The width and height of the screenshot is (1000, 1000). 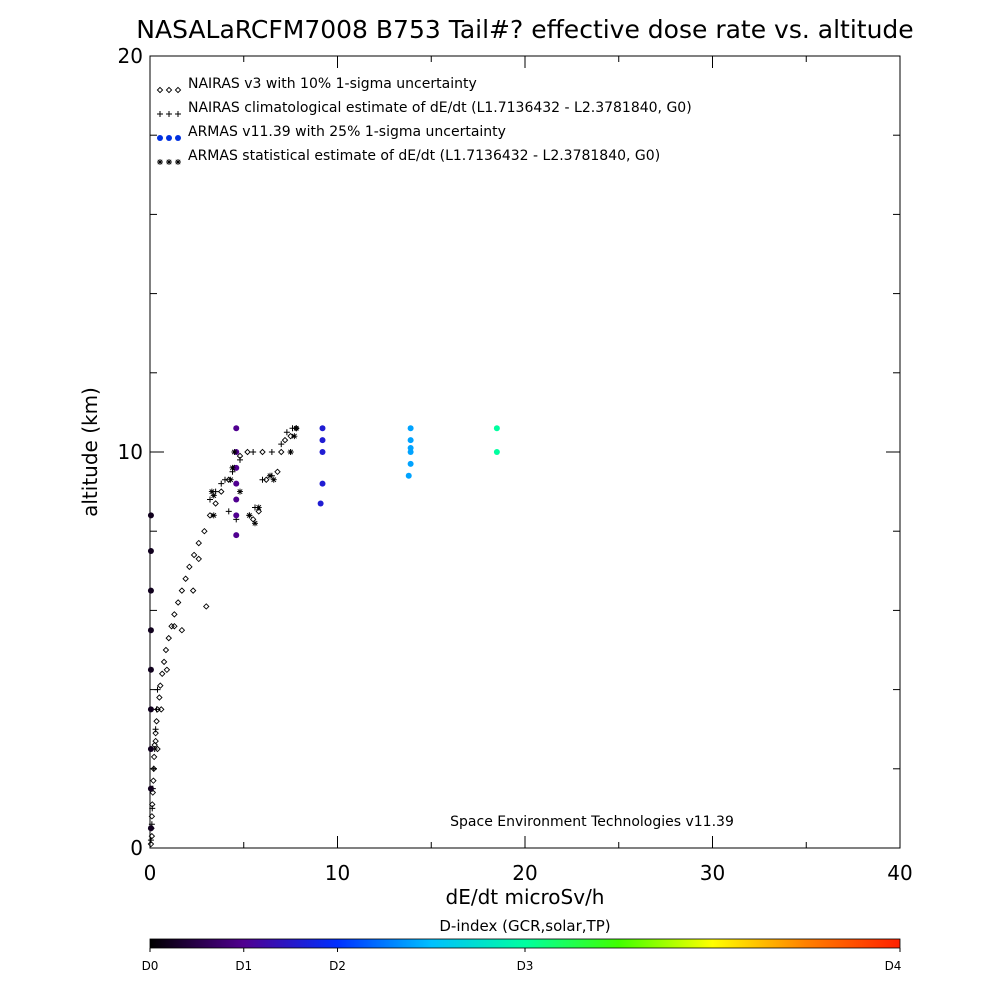 I want to click on data-marks, so click(x=323, y=636).